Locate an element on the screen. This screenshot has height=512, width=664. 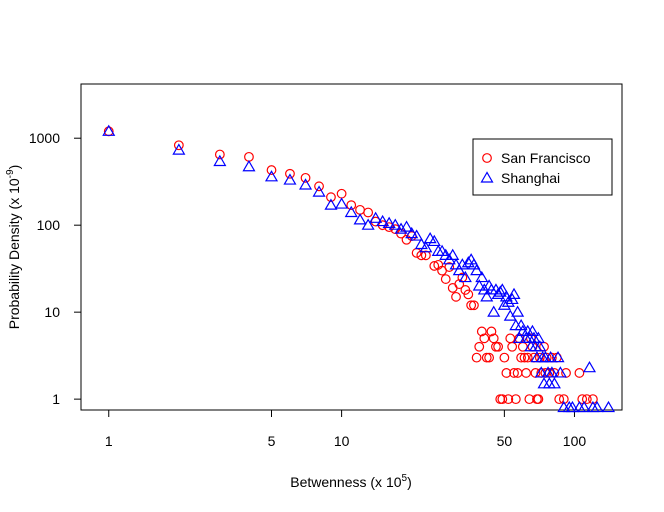
x-tick-label: 5 is located at coordinates (272, 441).